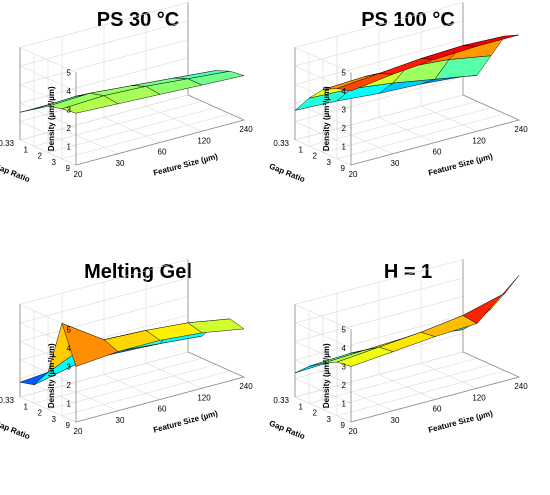 The width and height of the screenshot is (550, 495). I want to click on panel-title: Melting Gel, so click(138, 272).